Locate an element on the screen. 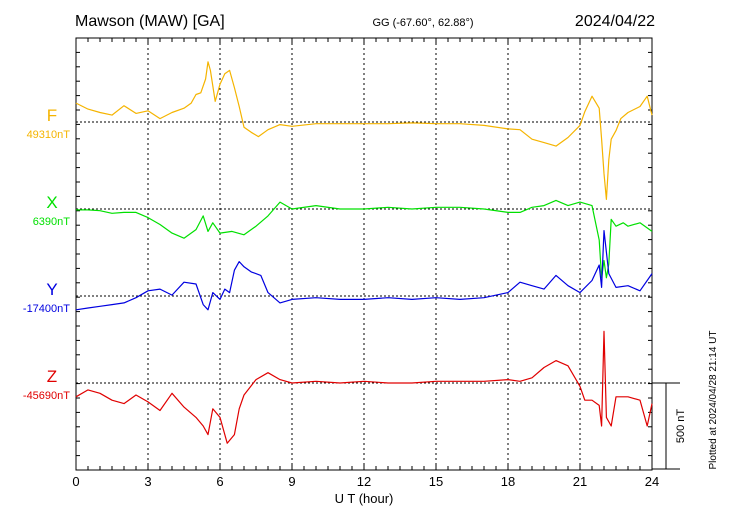 The image size is (730, 520). x-tick-label: 24 is located at coordinates (652, 481).